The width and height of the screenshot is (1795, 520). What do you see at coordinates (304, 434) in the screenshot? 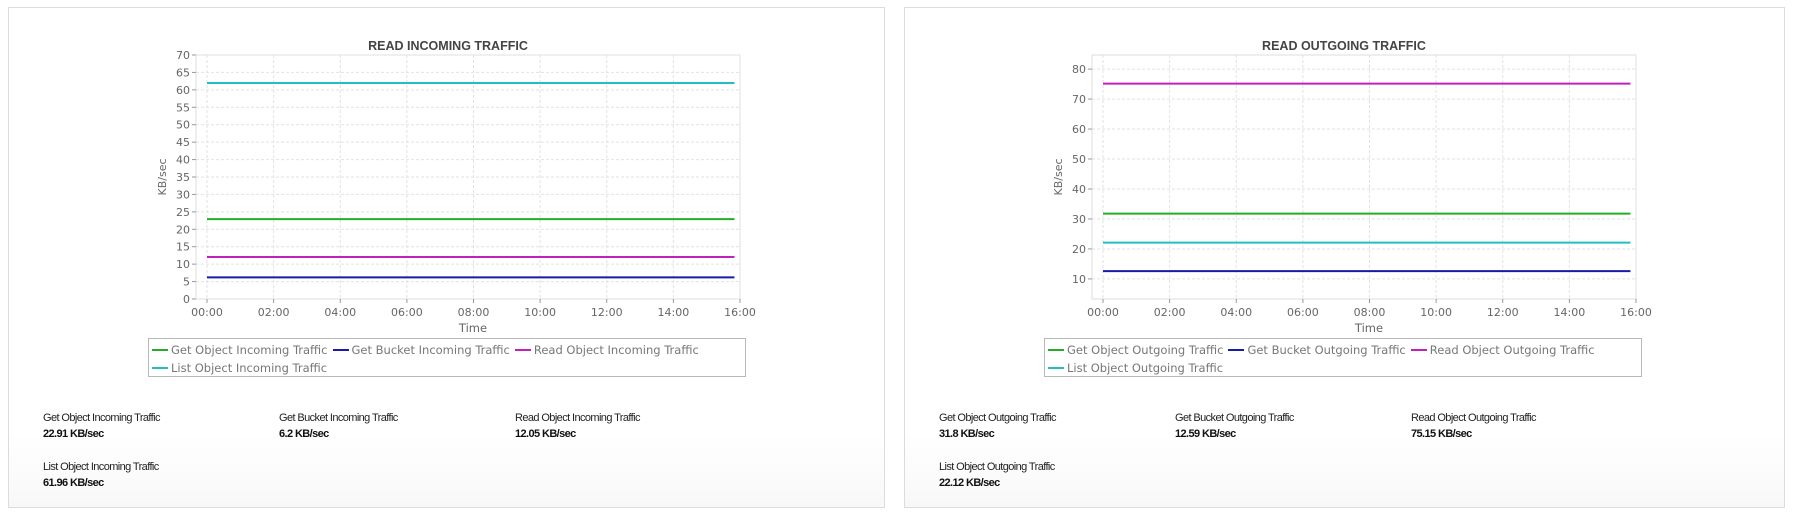
I see `stat-value: 6.2 KB/sec` at bounding box center [304, 434].